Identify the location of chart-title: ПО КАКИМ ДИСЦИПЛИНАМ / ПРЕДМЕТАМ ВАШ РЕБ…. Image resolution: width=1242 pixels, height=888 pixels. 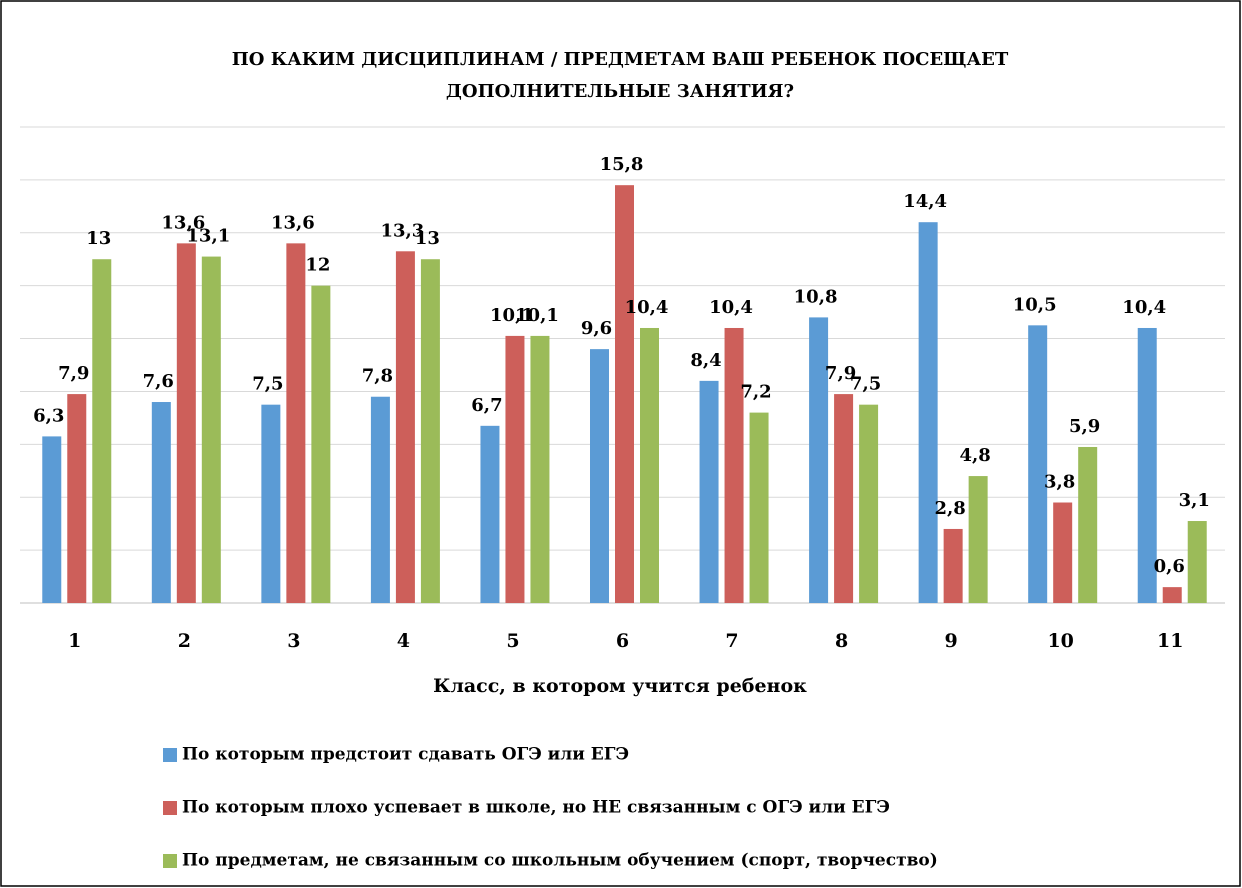
(620, 59).